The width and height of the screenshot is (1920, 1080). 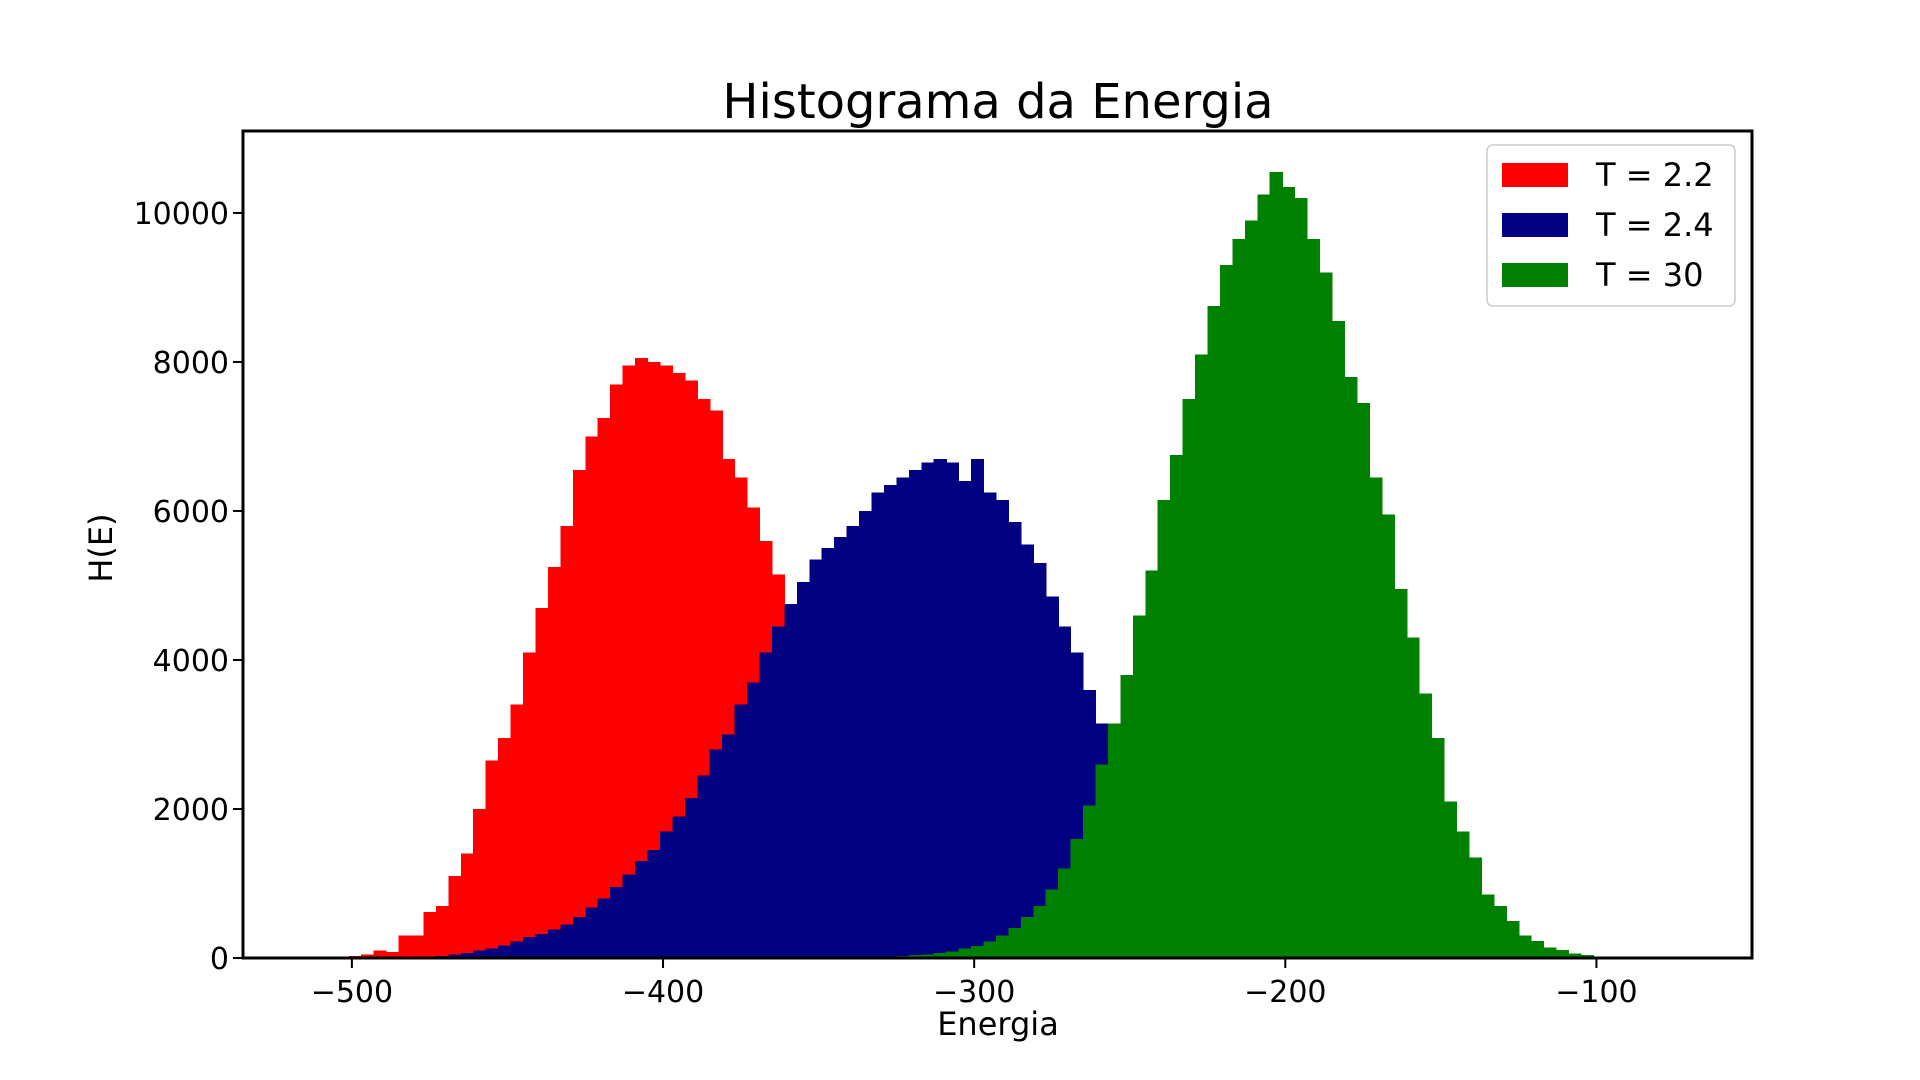 I want to click on x-tick-label: −400, so click(x=663, y=992).